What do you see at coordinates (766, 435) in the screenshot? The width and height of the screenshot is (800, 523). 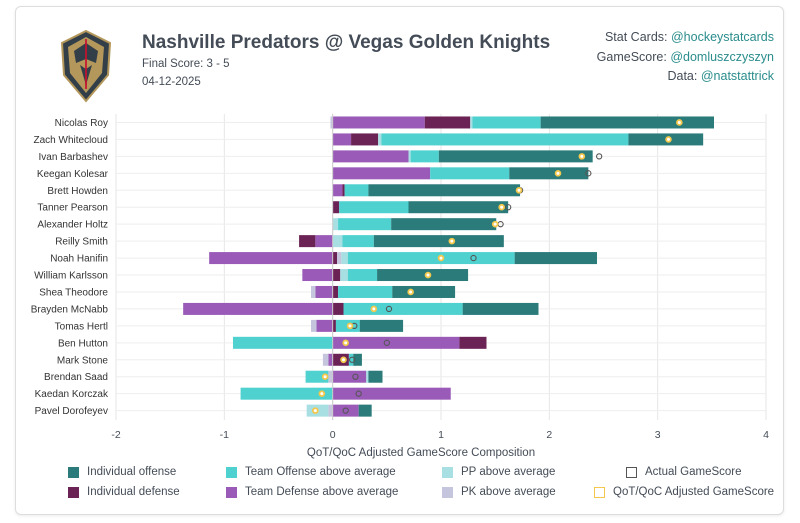 I see `x-tick-label: 4` at bounding box center [766, 435].